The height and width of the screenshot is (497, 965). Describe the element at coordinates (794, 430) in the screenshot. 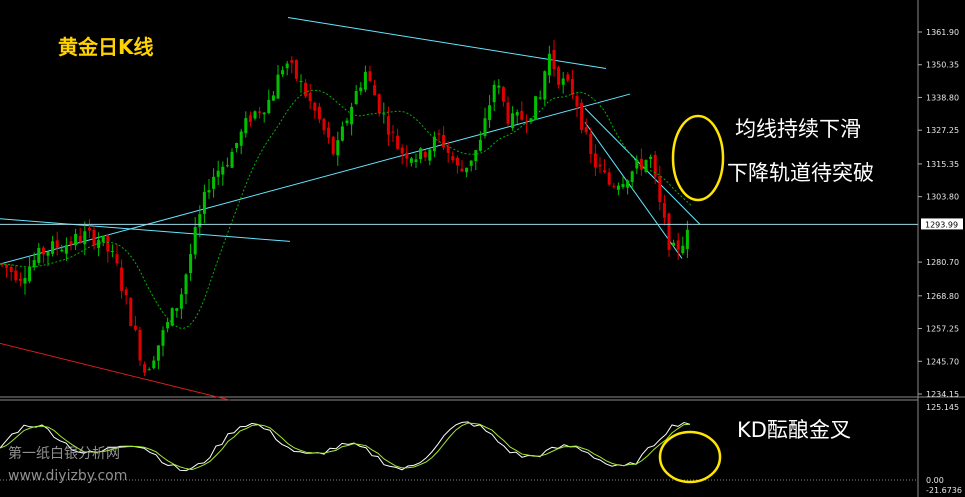

I see `annotation-kd-golden-cross: KD酝酿金叉` at that location.